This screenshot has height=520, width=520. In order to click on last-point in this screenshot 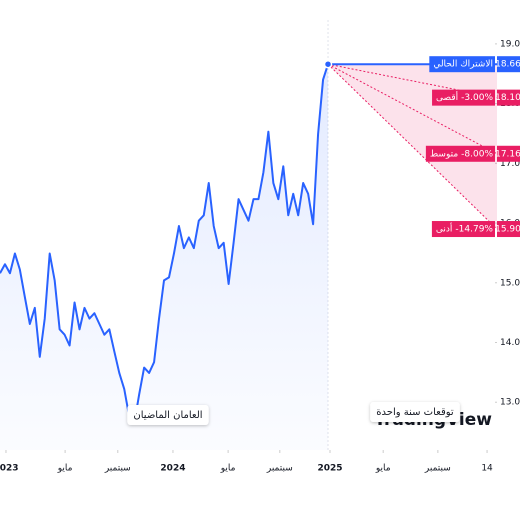, I will do `click(328, 64)`.